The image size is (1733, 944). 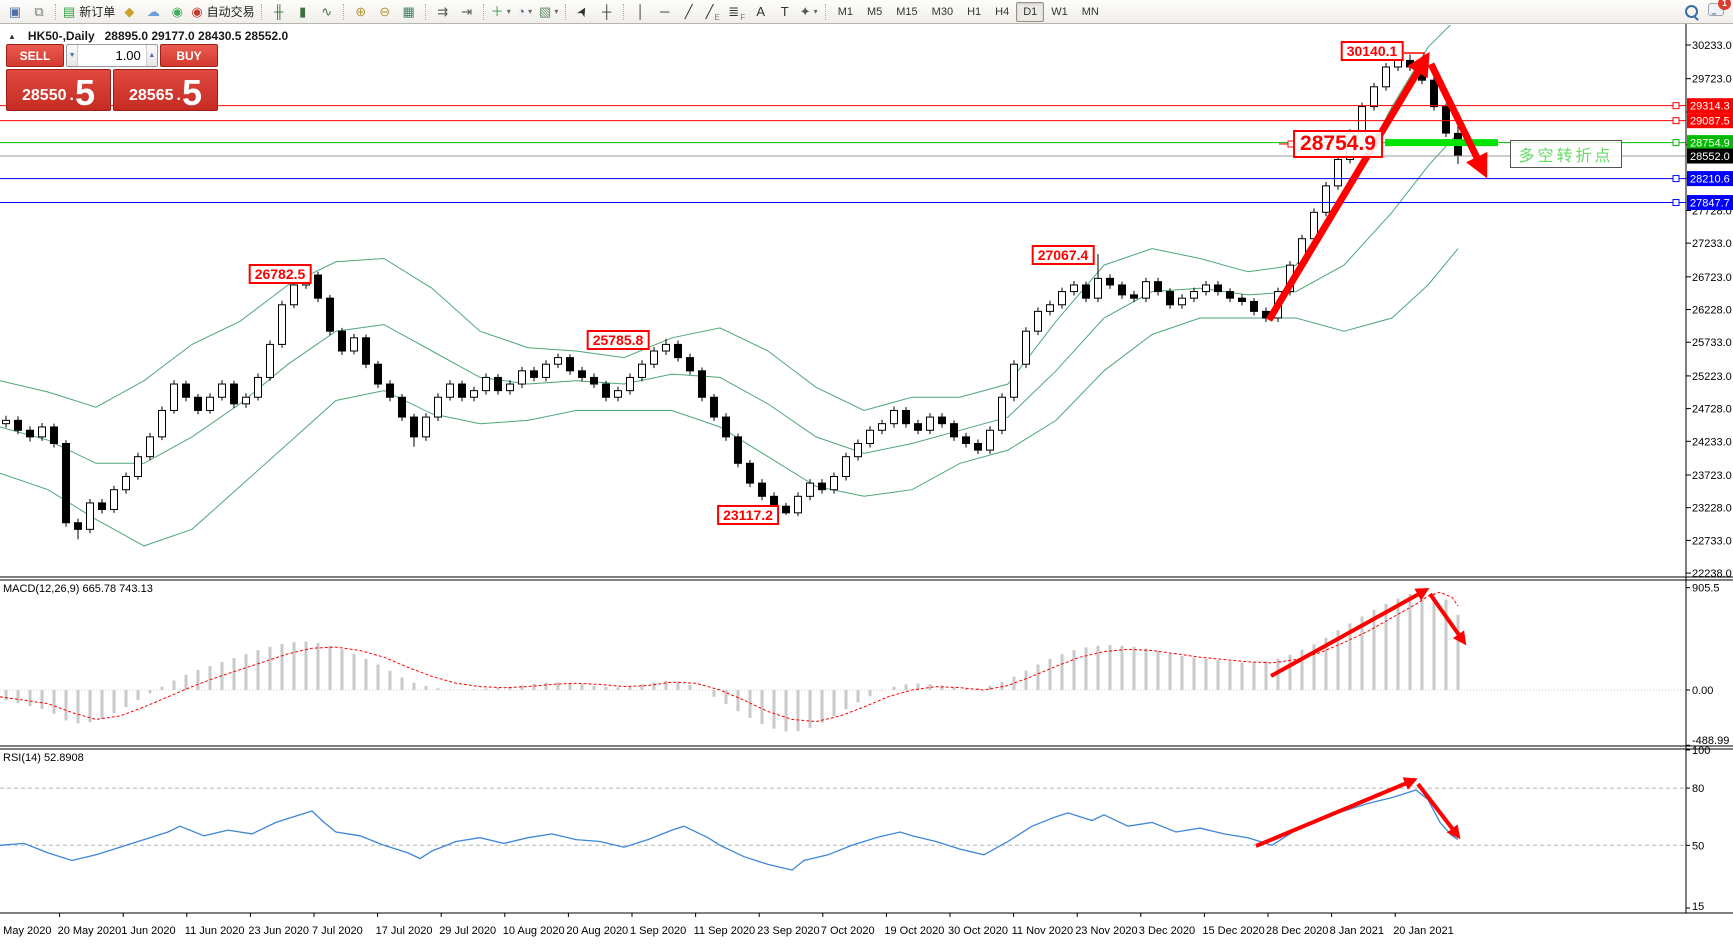 I want to click on price-badge-29087.5, so click(x=1710, y=121).